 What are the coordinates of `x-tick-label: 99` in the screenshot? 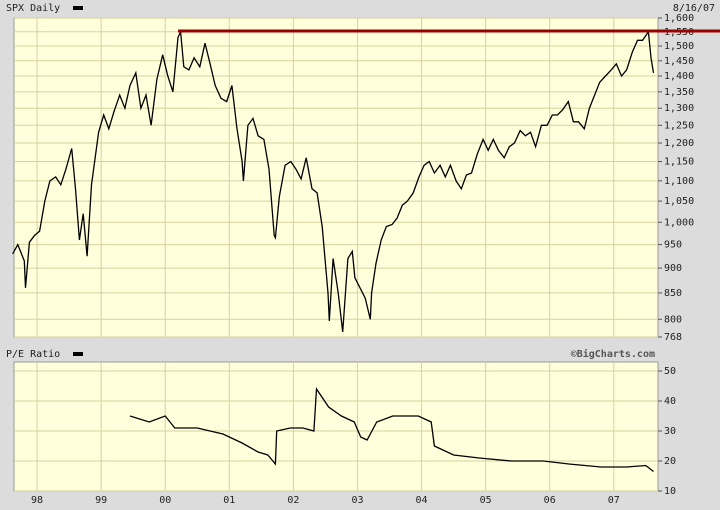 It's located at (101, 500).